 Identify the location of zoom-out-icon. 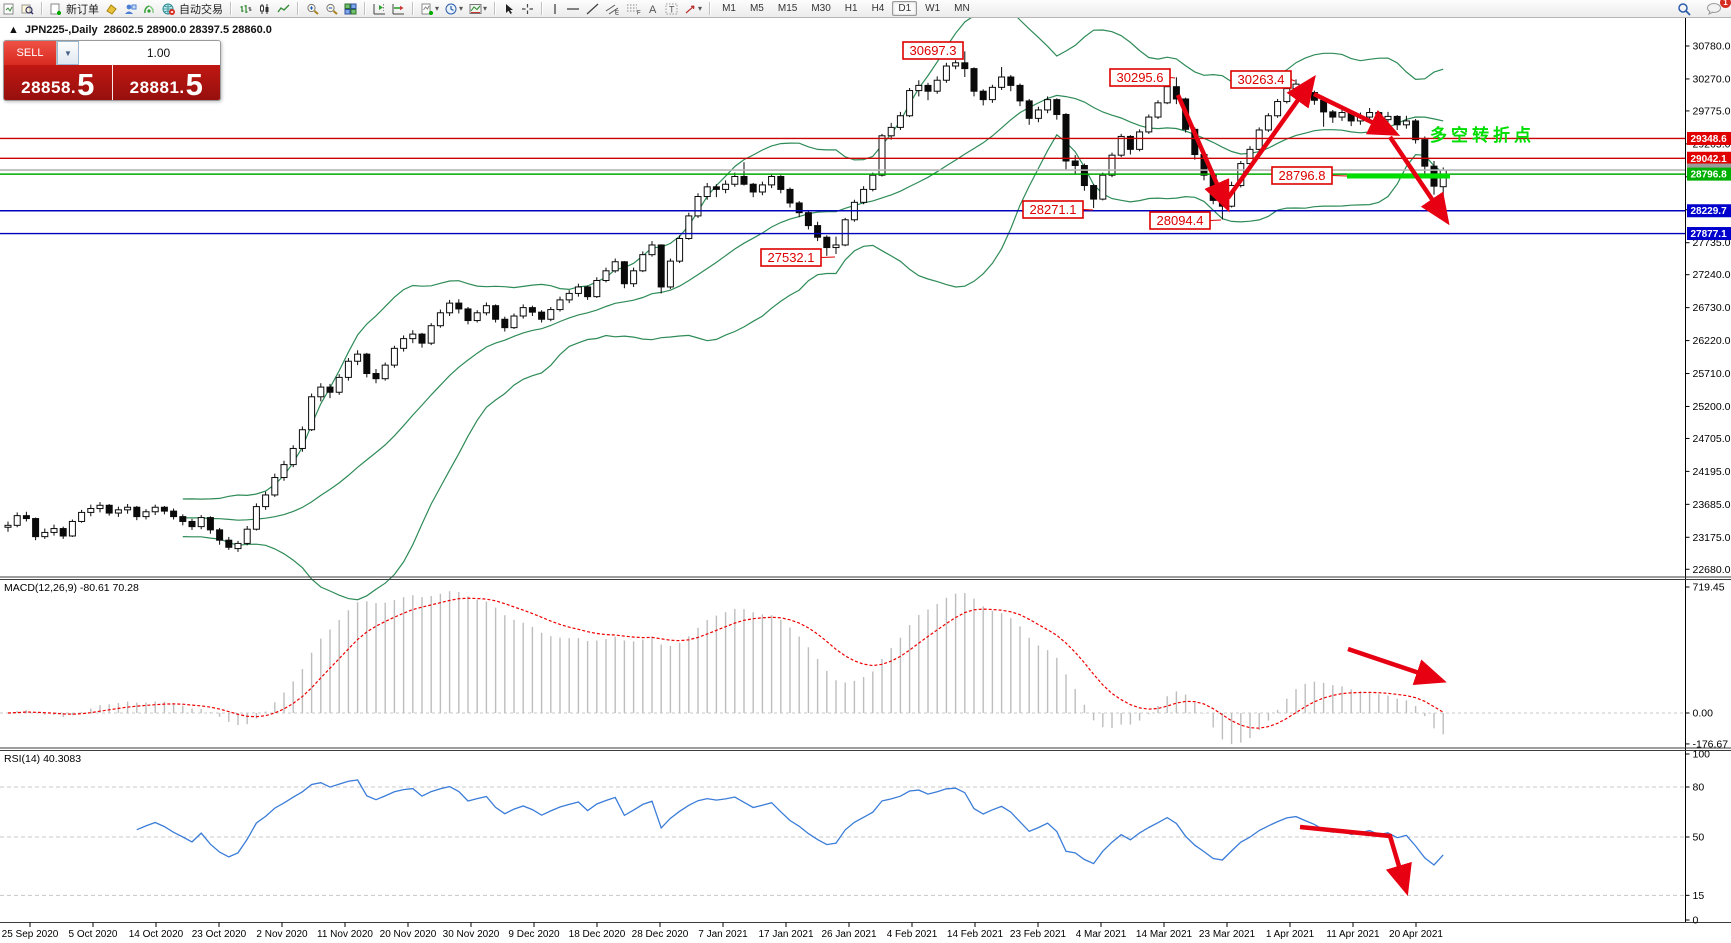
(331, 8).